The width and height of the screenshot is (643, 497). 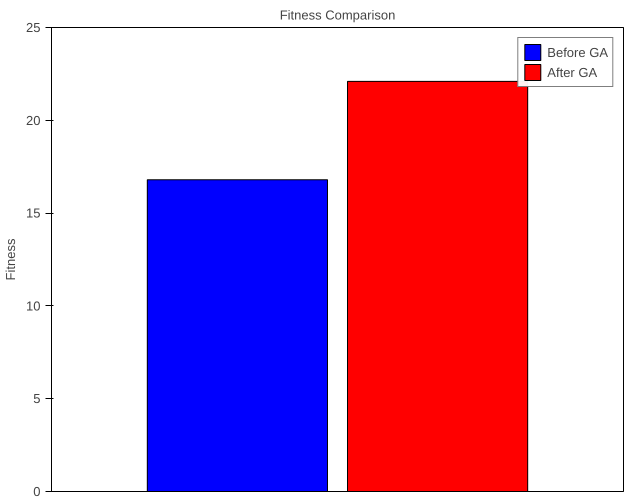 I want to click on legend-label: Before GA, so click(x=577, y=52).